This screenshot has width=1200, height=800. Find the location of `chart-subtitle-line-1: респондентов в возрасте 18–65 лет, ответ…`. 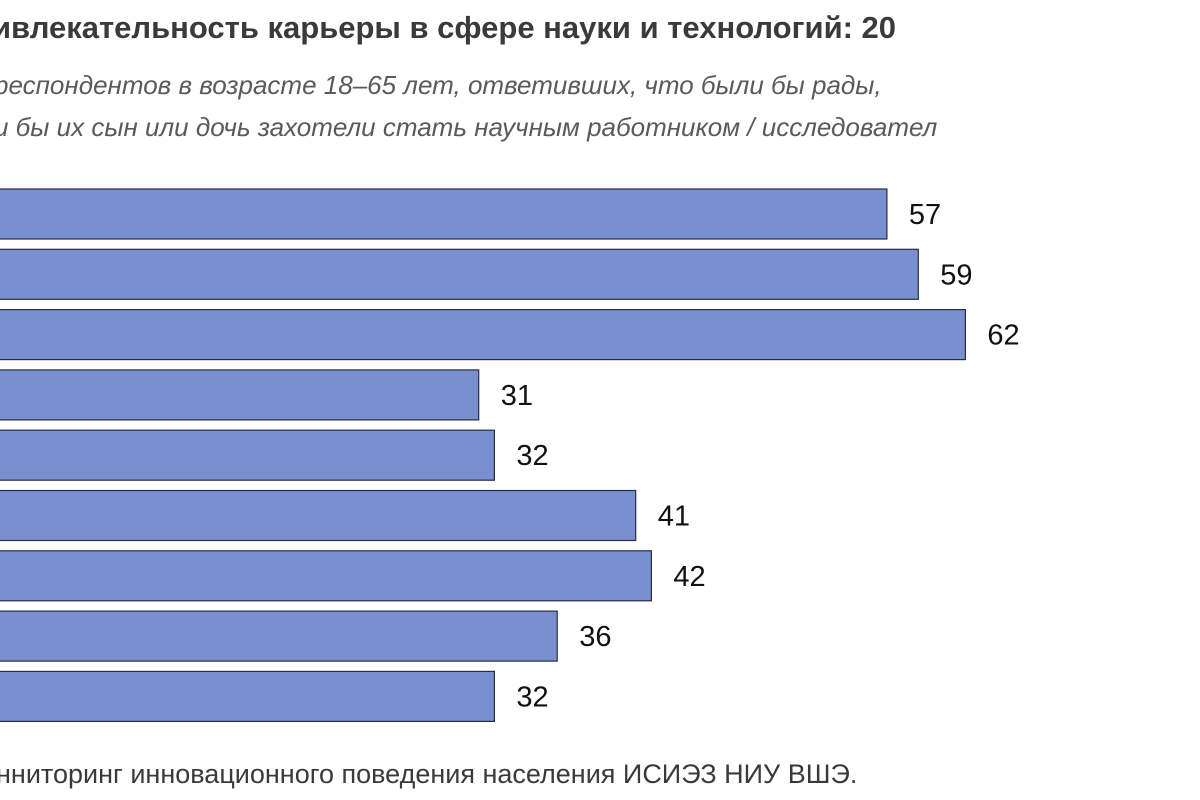

chart-subtitle-line-1: респондентов в возрасте 18–65 лет, ответ… is located at coordinates (441, 85).